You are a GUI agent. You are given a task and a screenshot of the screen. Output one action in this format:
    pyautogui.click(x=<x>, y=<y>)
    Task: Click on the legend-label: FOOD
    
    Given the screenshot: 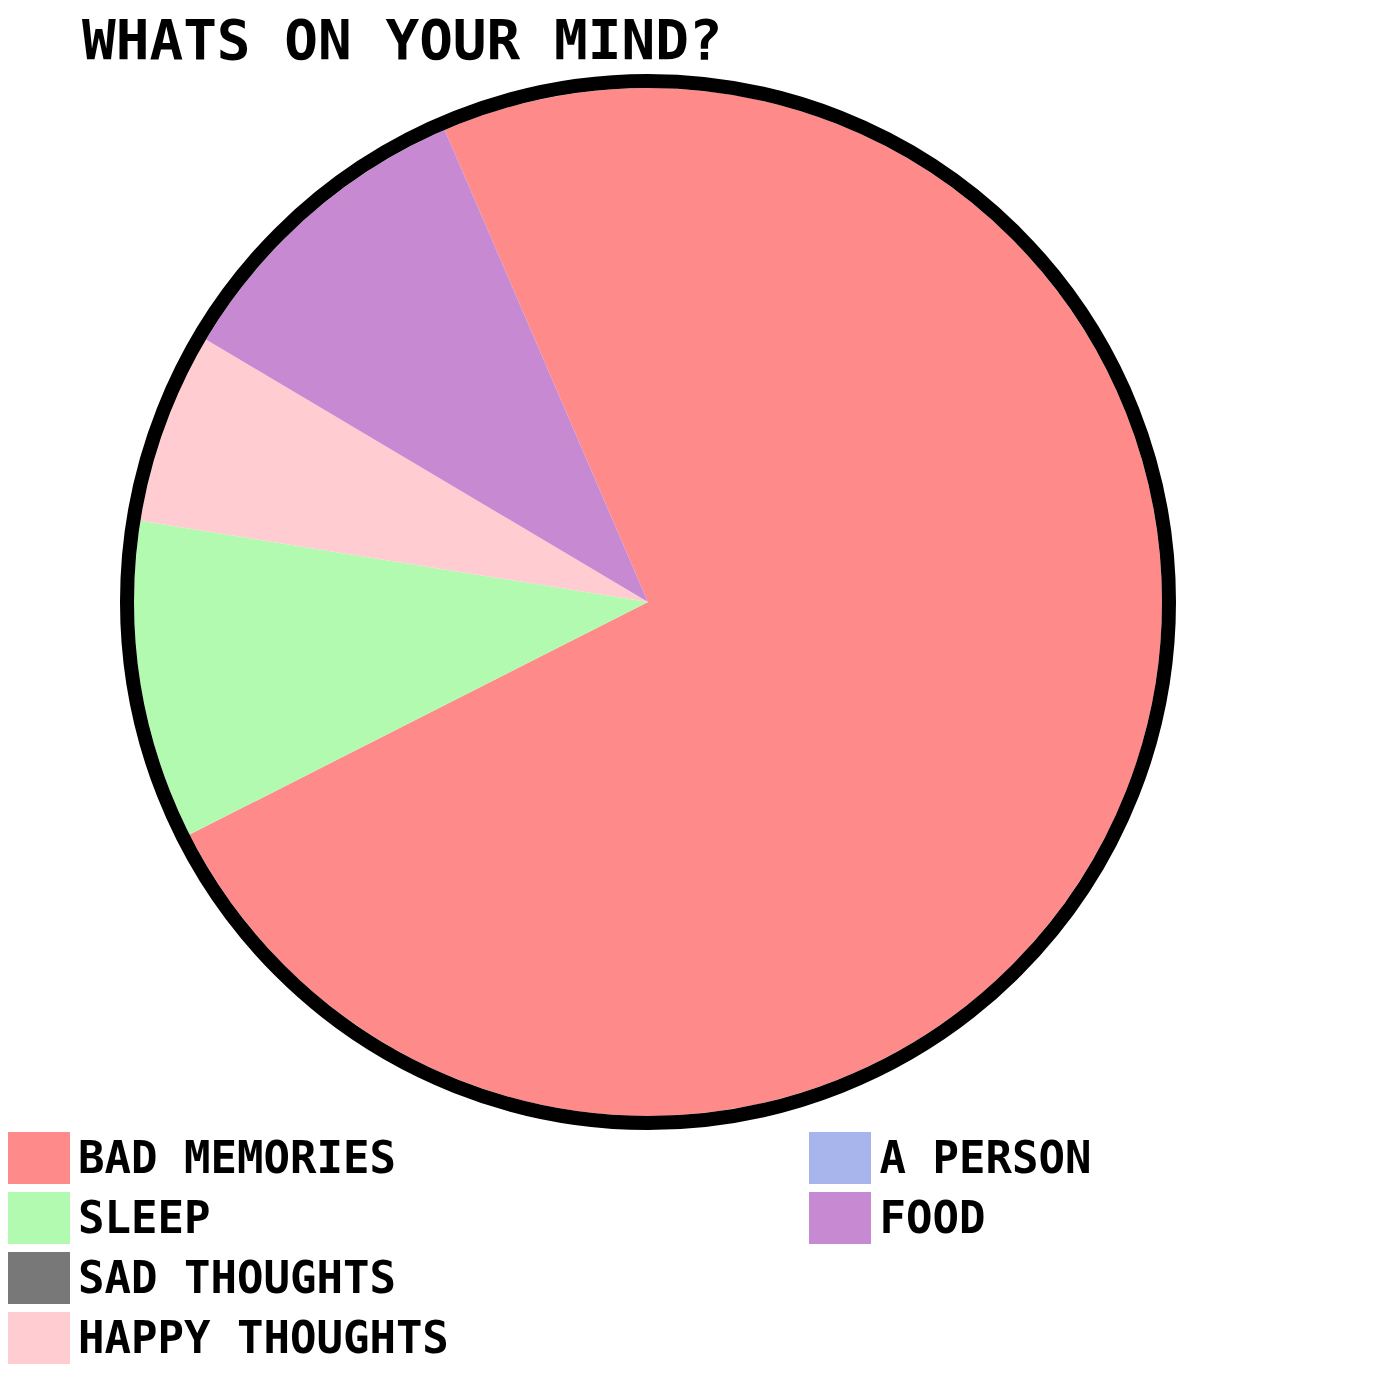 What is the action you would take?
    pyautogui.click(x=932, y=1218)
    